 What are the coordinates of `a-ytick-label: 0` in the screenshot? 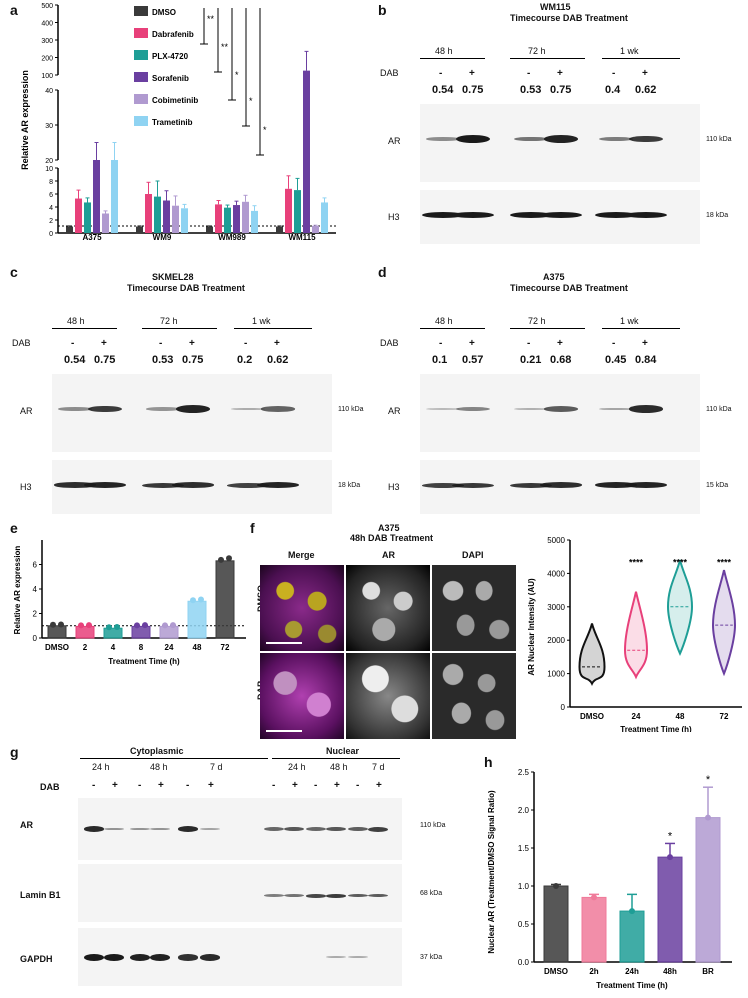 It's located at (51, 234).